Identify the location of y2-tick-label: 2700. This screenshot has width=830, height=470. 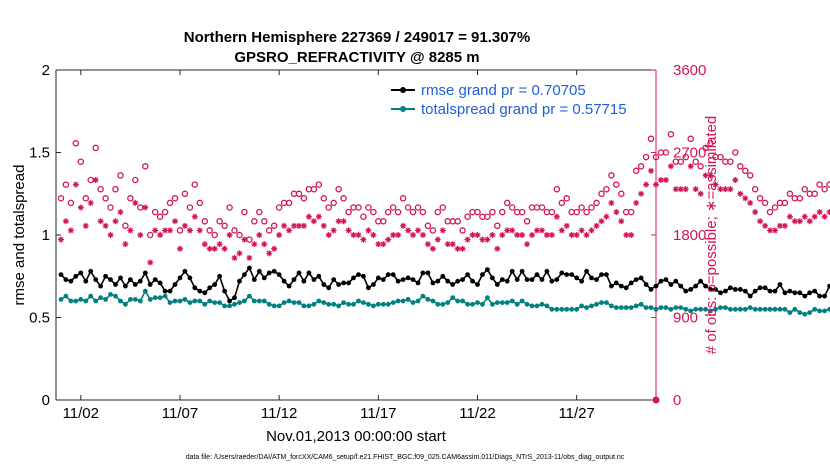
(689, 153).